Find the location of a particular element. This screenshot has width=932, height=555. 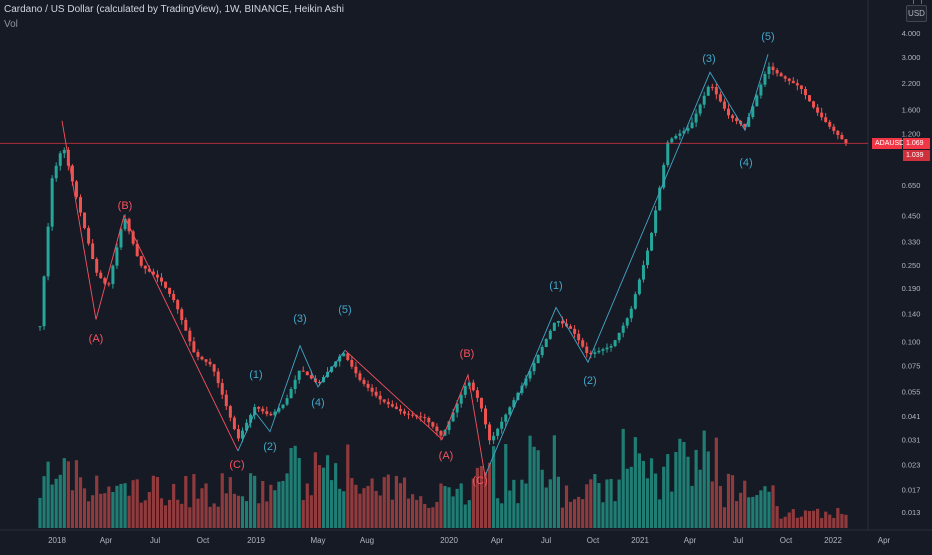

time-axis-label: 2022 is located at coordinates (833, 540).